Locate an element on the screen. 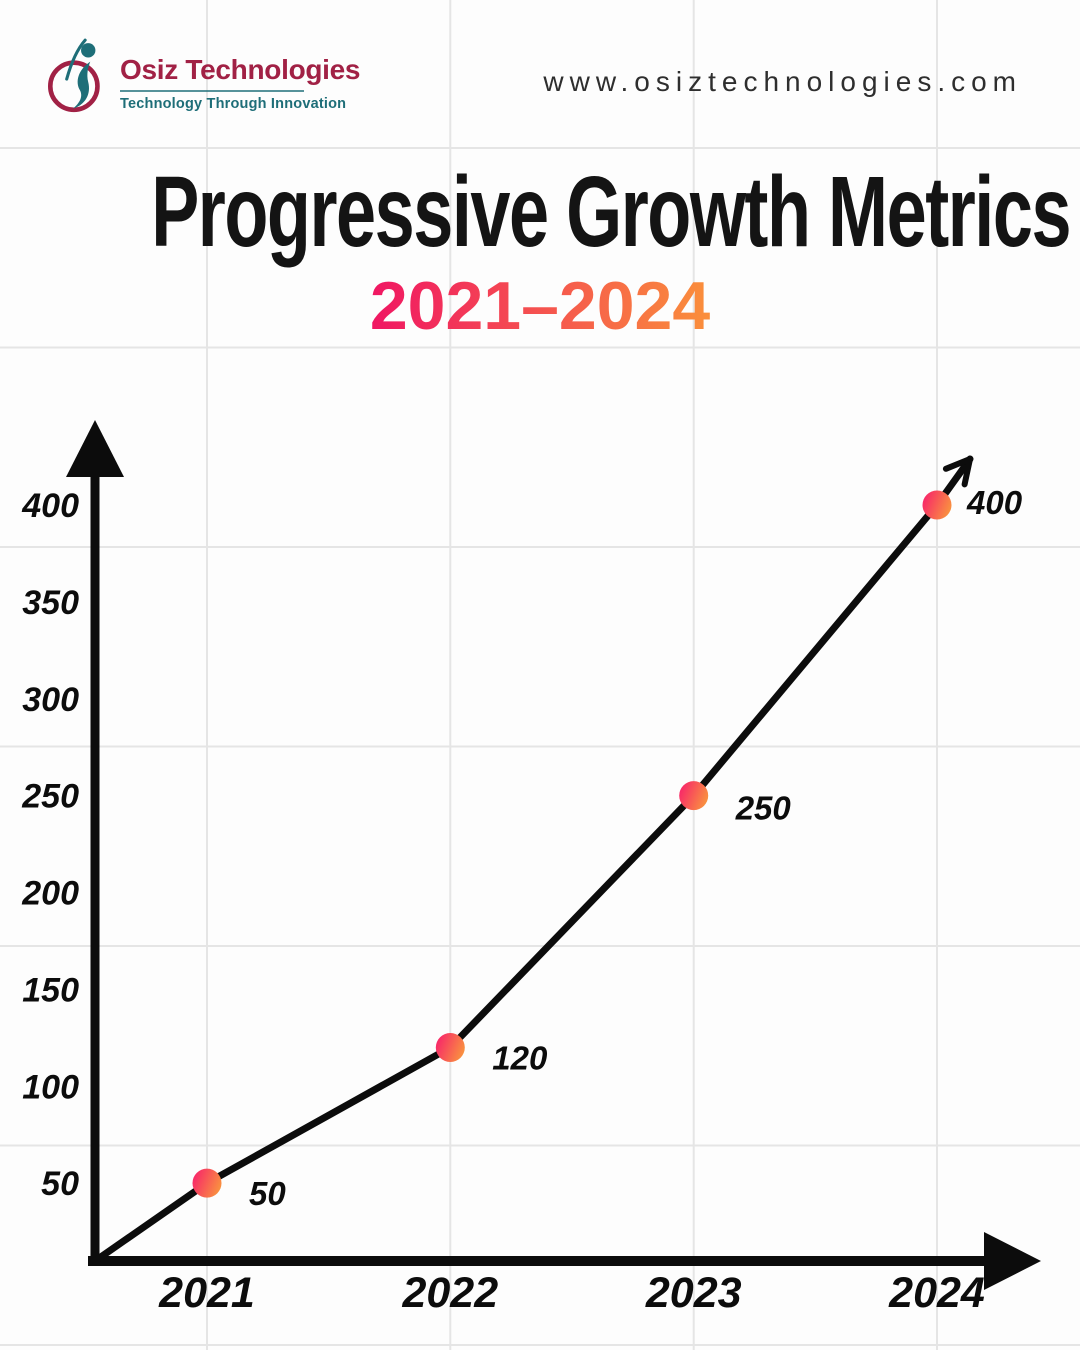  data-point-2023 is located at coordinates (694, 796).